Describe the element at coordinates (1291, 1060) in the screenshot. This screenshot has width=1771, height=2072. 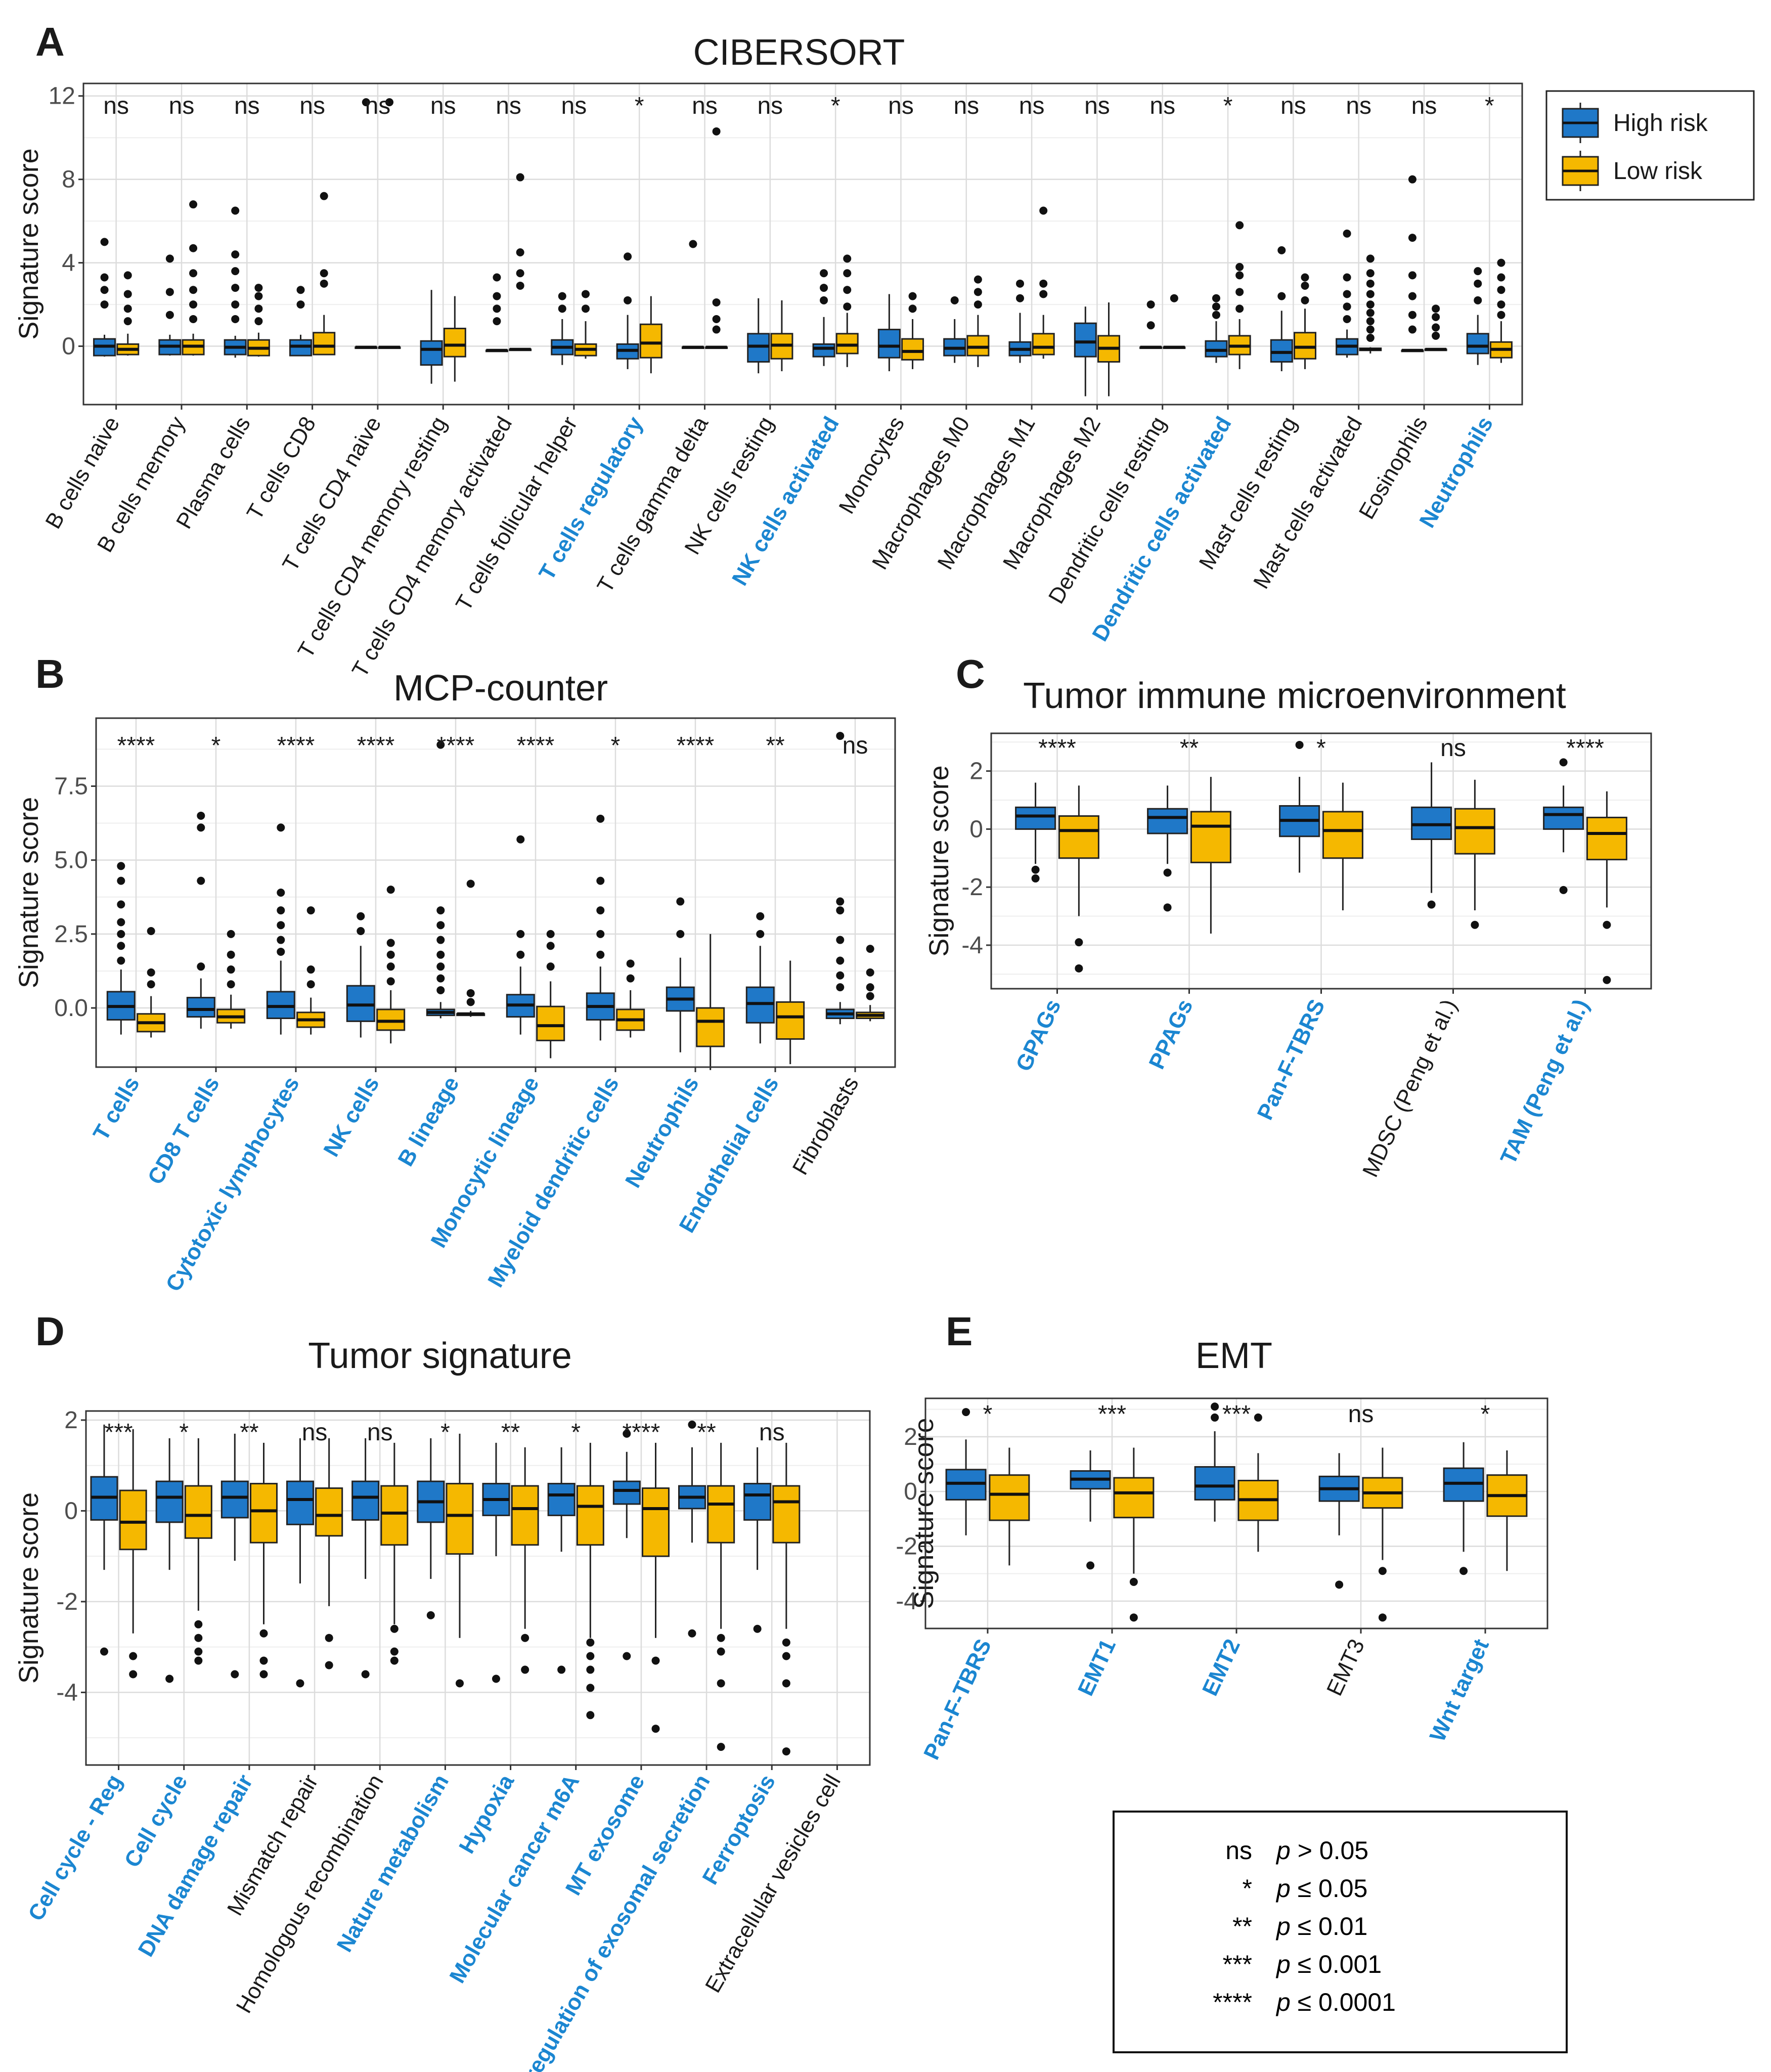
I see `x-category-label: Pan-F-TBRS` at that location.